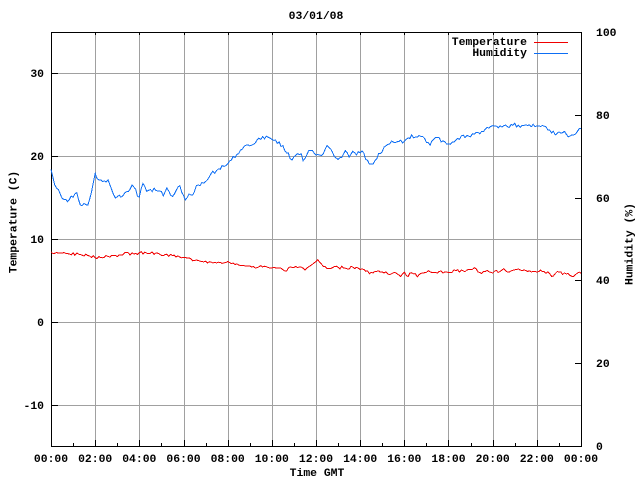  What do you see at coordinates (316, 460) in the screenshot?
I see `svg-text: 12:00` at bounding box center [316, 460].